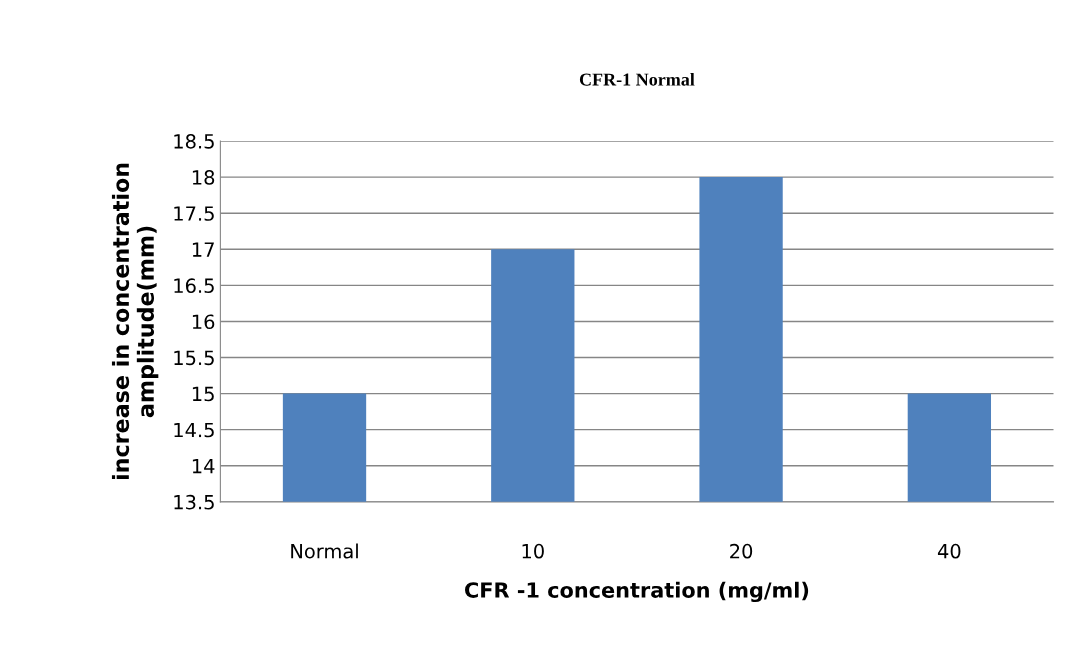  Describe the element at coordinates (533, 551) in the screenshot. I see `x-tick-label: 10` at that location.